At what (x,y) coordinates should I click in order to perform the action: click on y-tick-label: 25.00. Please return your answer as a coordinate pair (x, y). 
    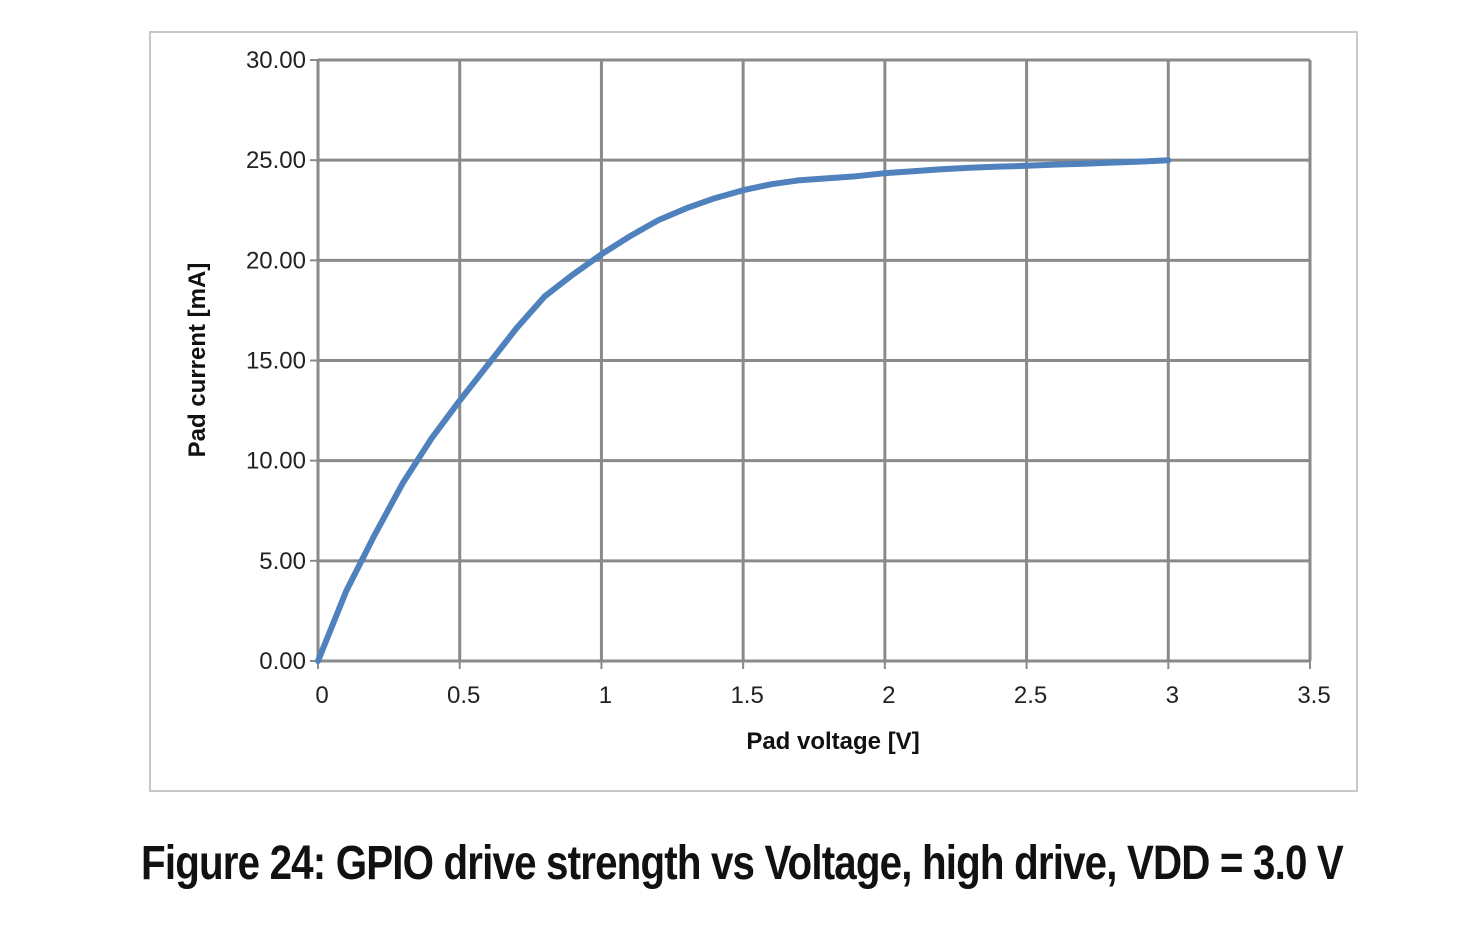
    Looking at the image, I should click on (276, 160).